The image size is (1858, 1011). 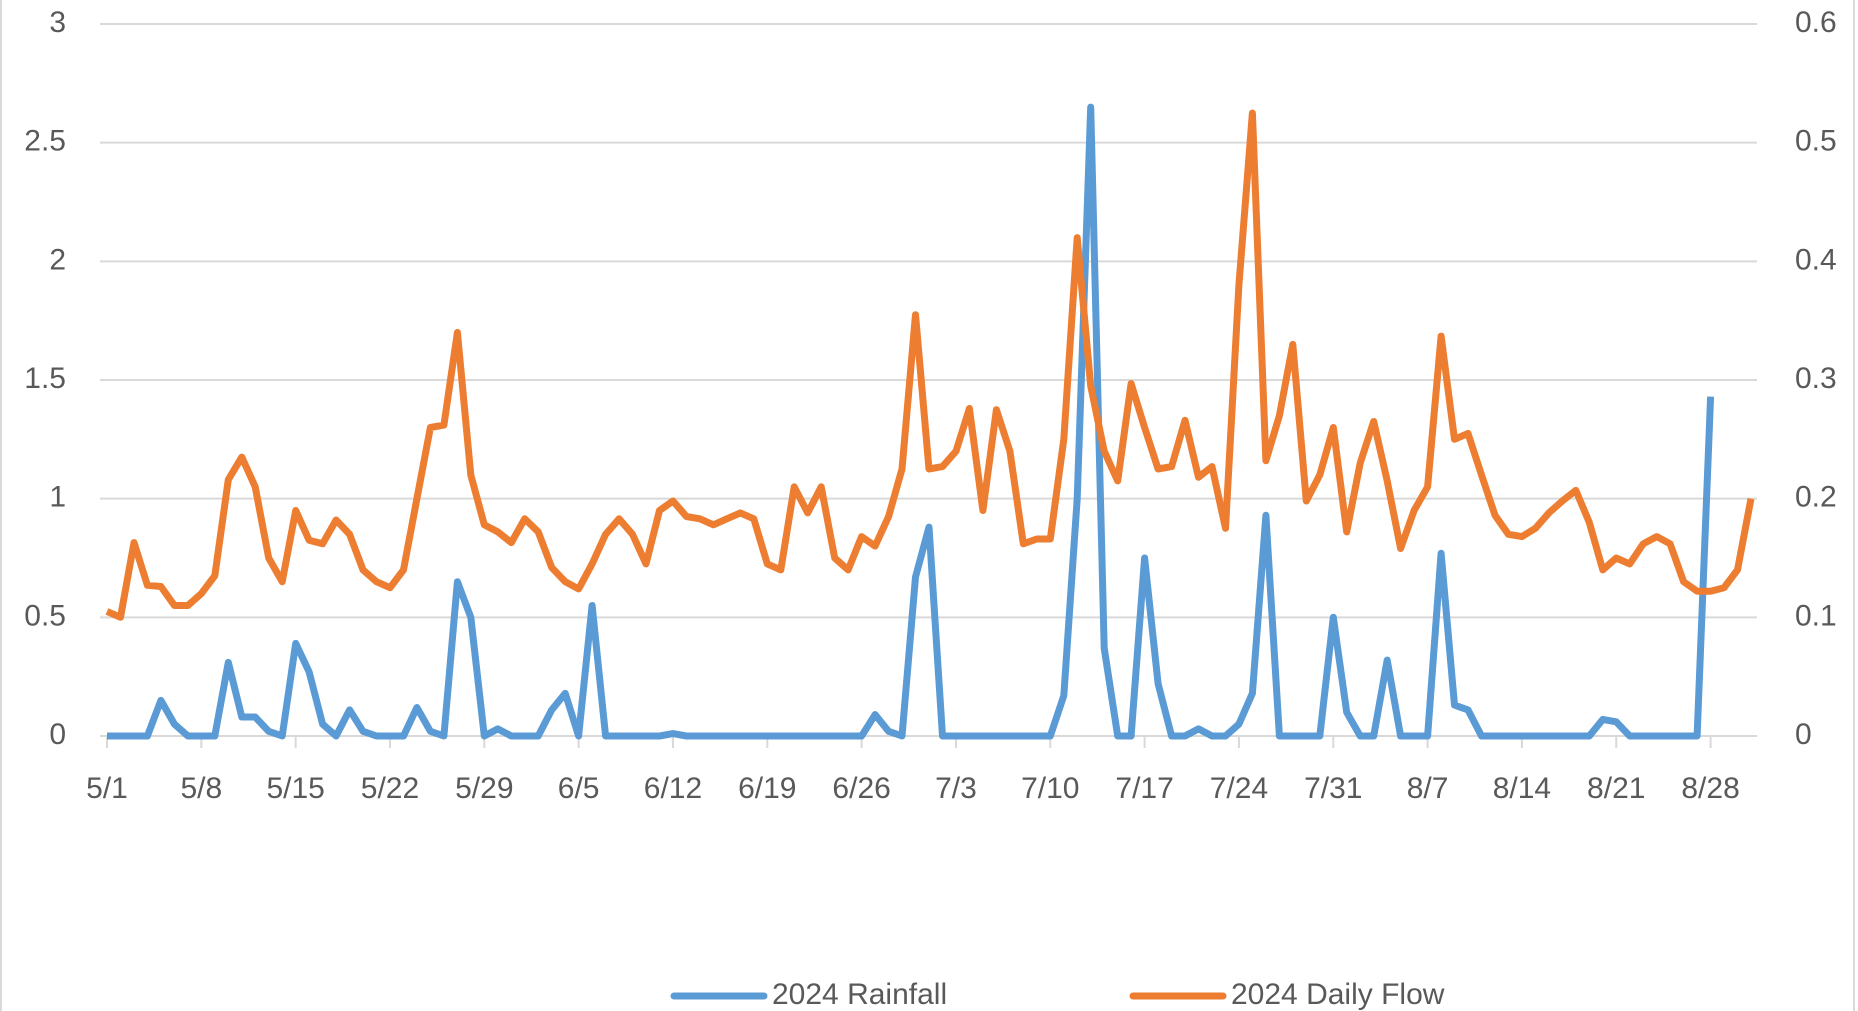 What do you see at coordinates (1816, 141) in the screenshot?
I see `y2-tick-label: 0.5` at bounding box center [1816, 141].